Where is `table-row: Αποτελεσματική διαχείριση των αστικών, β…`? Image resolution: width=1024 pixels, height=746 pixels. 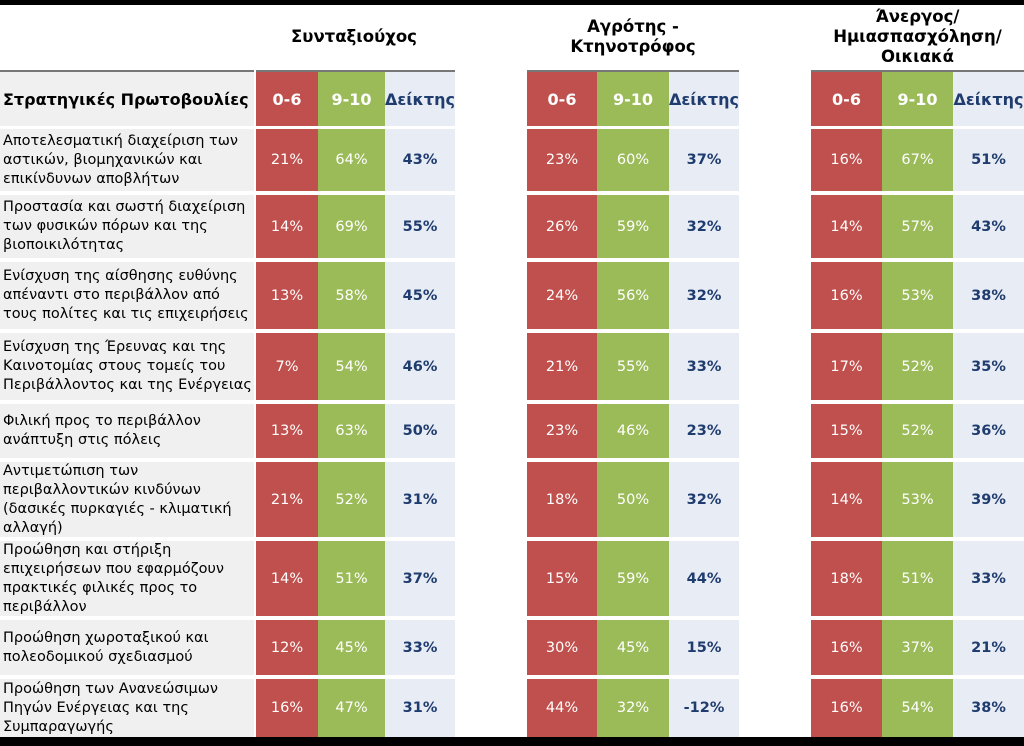
table-row: Αποτελεσματική διαχείριση των αστικών, β… is located at coordinates (512, 159).